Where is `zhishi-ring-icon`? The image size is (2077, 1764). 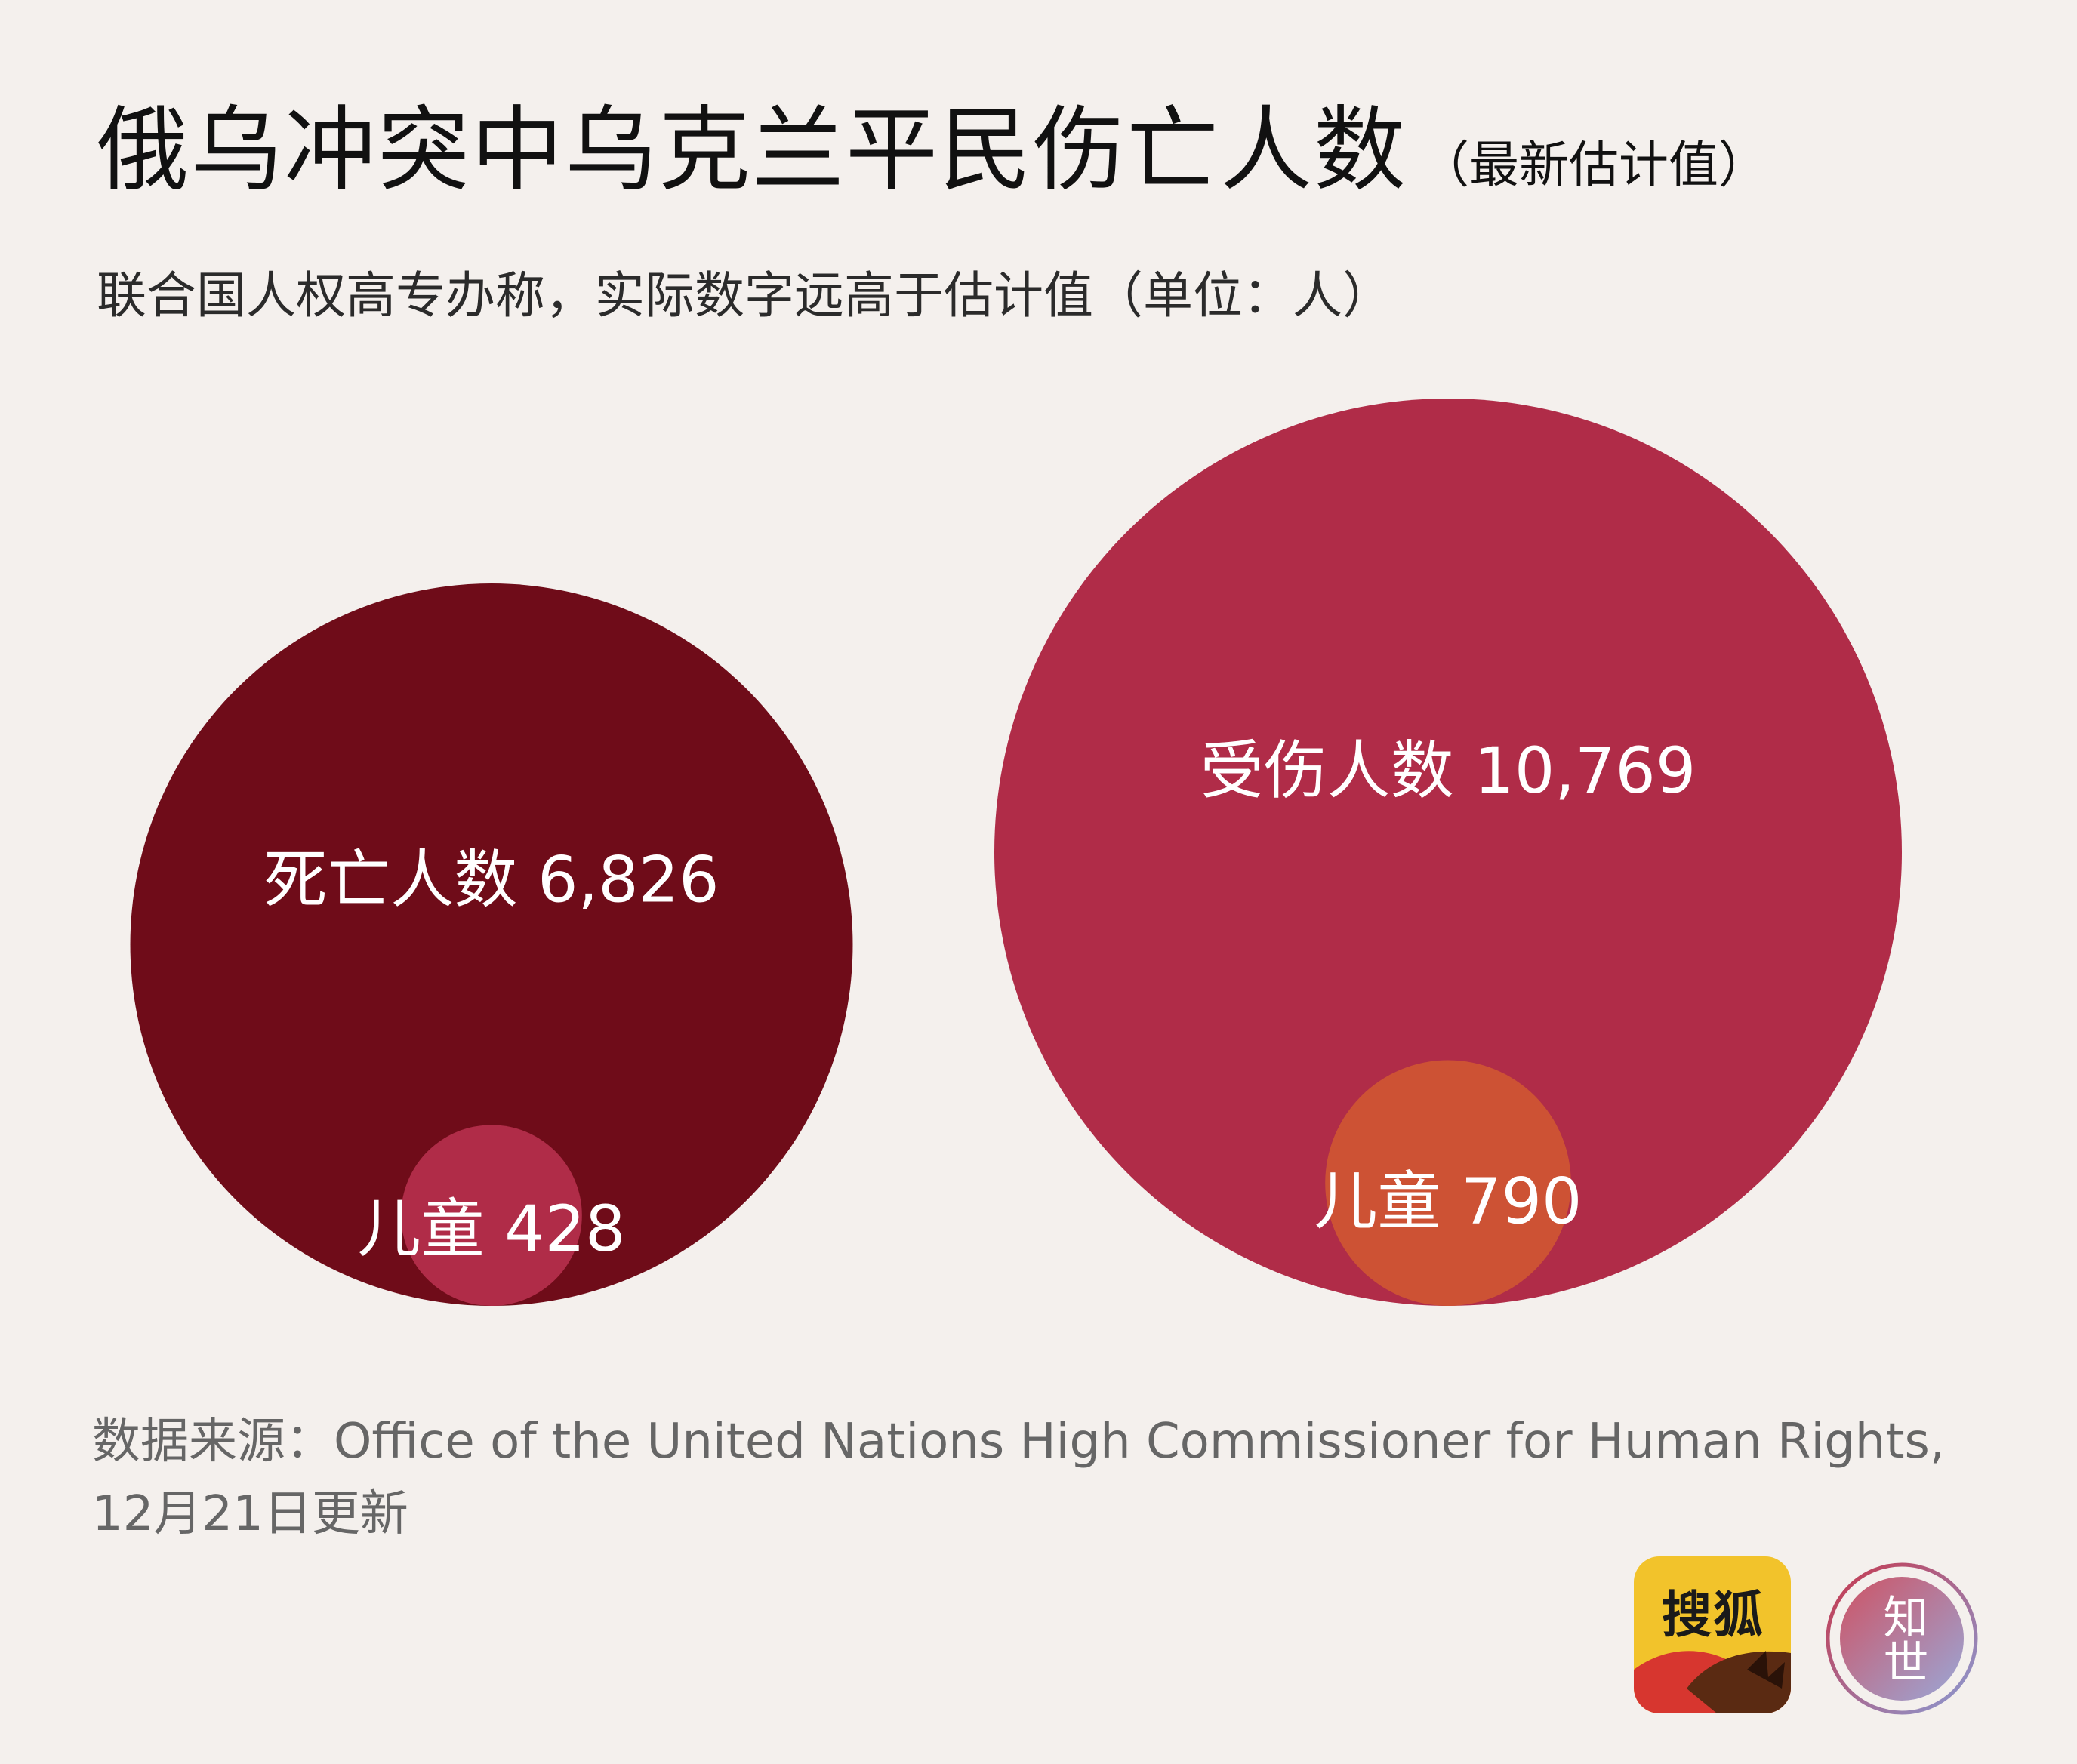 zhishi-ring-icon is located at coordinates (1902, 1638).